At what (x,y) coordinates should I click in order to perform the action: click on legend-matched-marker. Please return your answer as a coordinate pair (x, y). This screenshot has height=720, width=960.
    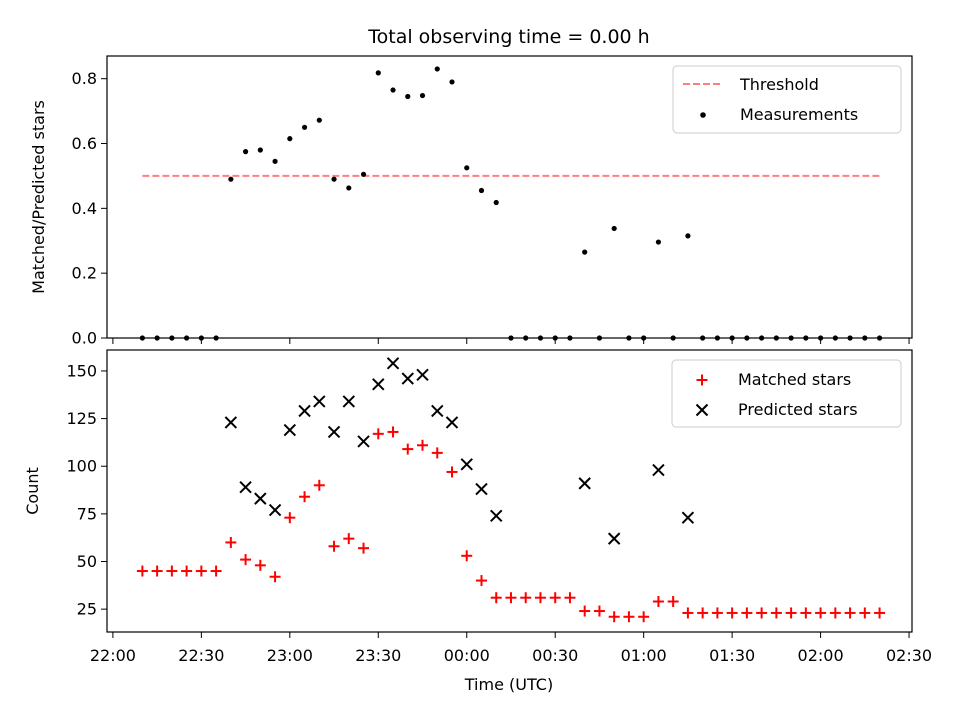
    Looking at the image, I should click on (702, 380).